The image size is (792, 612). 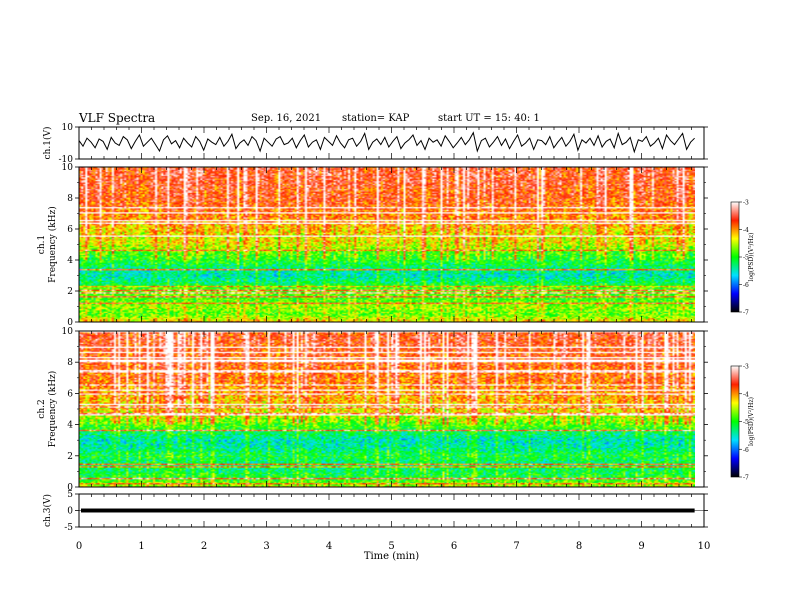 I want to click on x-tick-label: 5, so click(x=391, y=546).